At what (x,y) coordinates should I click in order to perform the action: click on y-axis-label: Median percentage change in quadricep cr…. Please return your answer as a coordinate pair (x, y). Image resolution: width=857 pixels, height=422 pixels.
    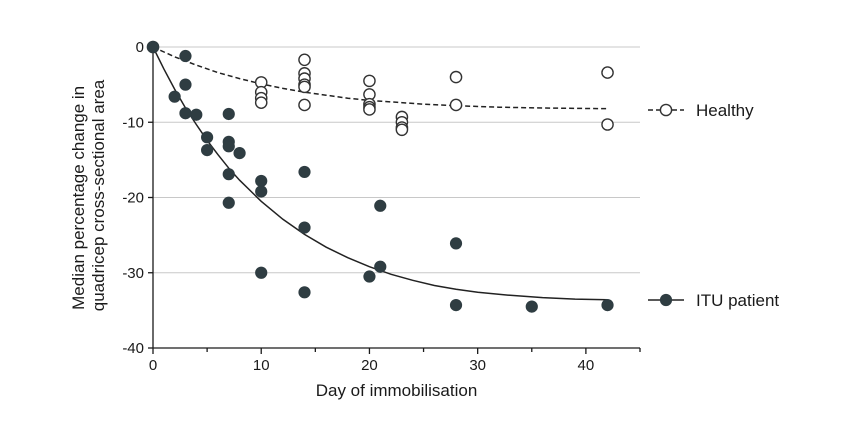
    Looking at the image, I should click on (88, 195).